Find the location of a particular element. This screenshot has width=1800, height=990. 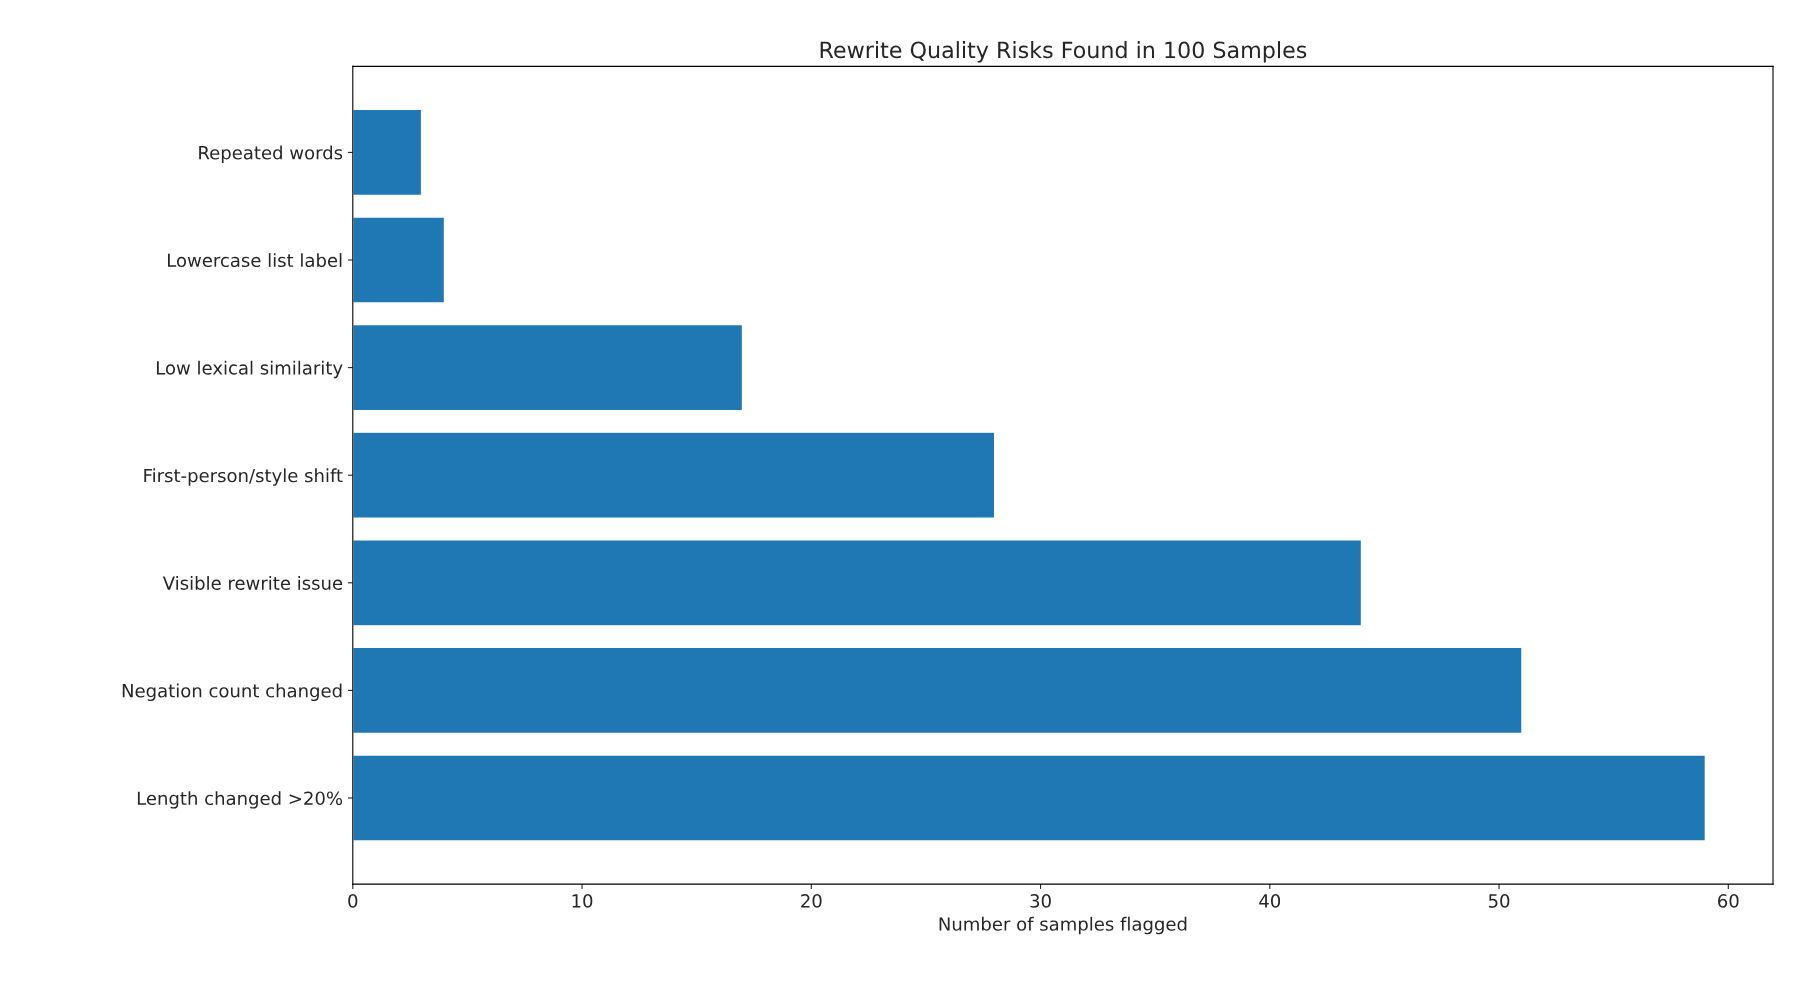

x-tick-label: 20 is located at coordinates (811, 901).